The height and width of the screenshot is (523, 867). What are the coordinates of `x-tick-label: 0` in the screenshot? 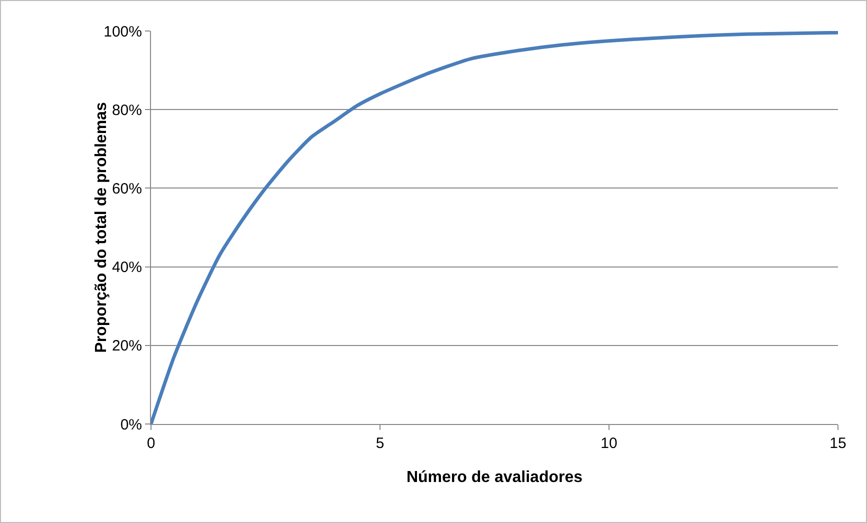 It's located at (151, 443).